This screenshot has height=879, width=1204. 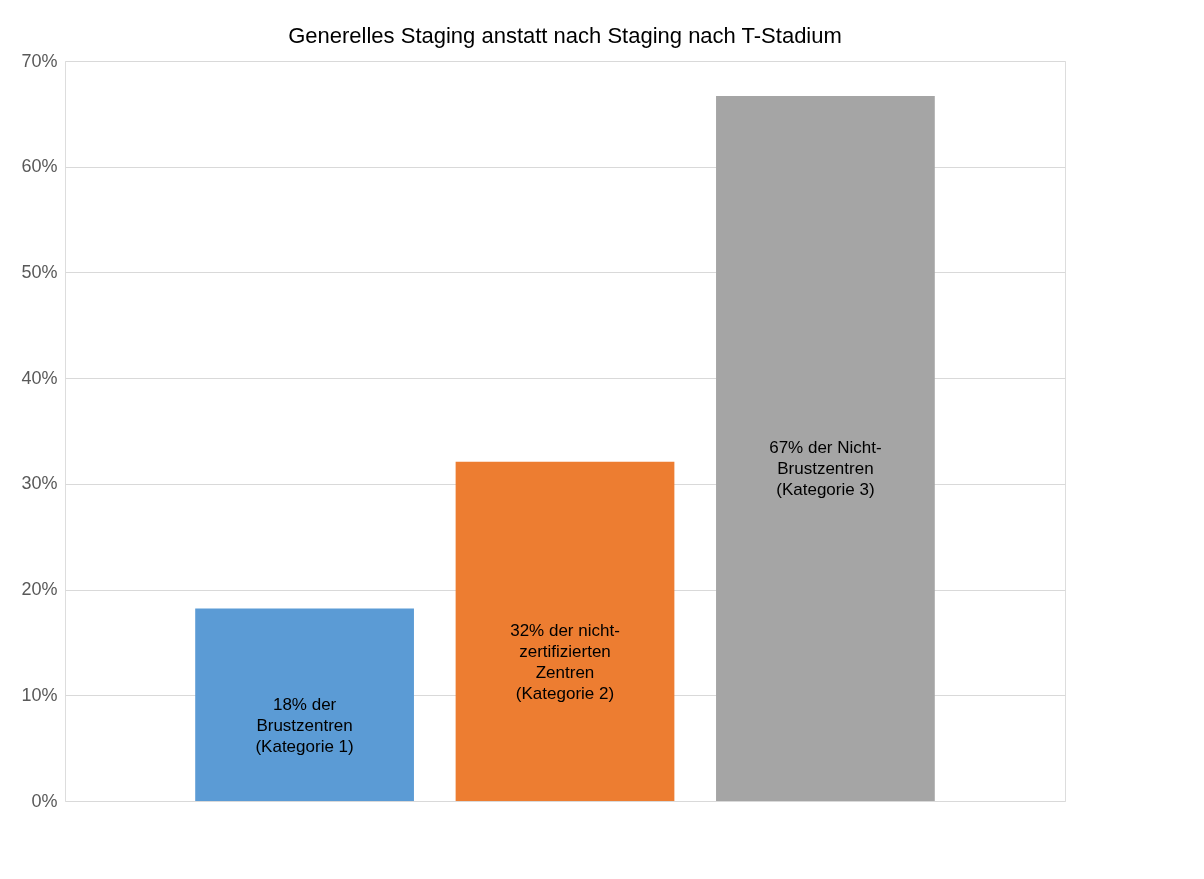 I want to click on y-tick-label: 10%, so click(x=39, y=694).